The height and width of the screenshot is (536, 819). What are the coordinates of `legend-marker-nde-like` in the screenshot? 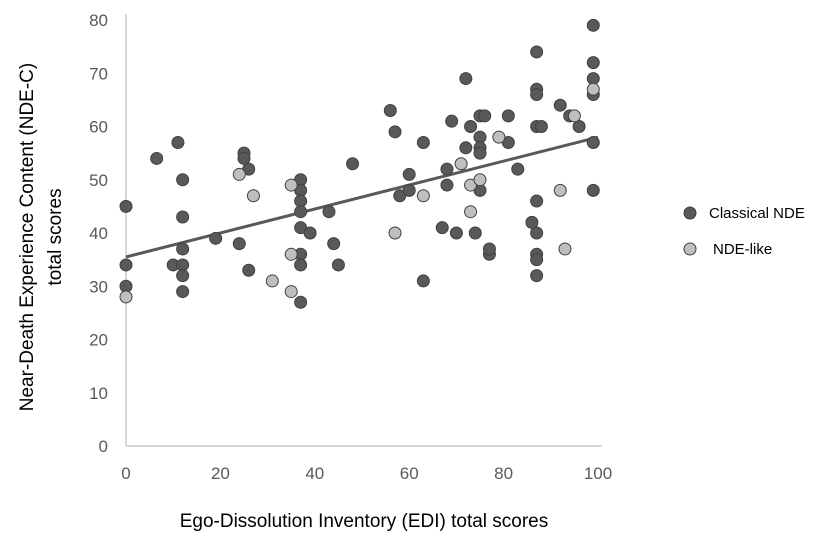 It's located at (690, 249).